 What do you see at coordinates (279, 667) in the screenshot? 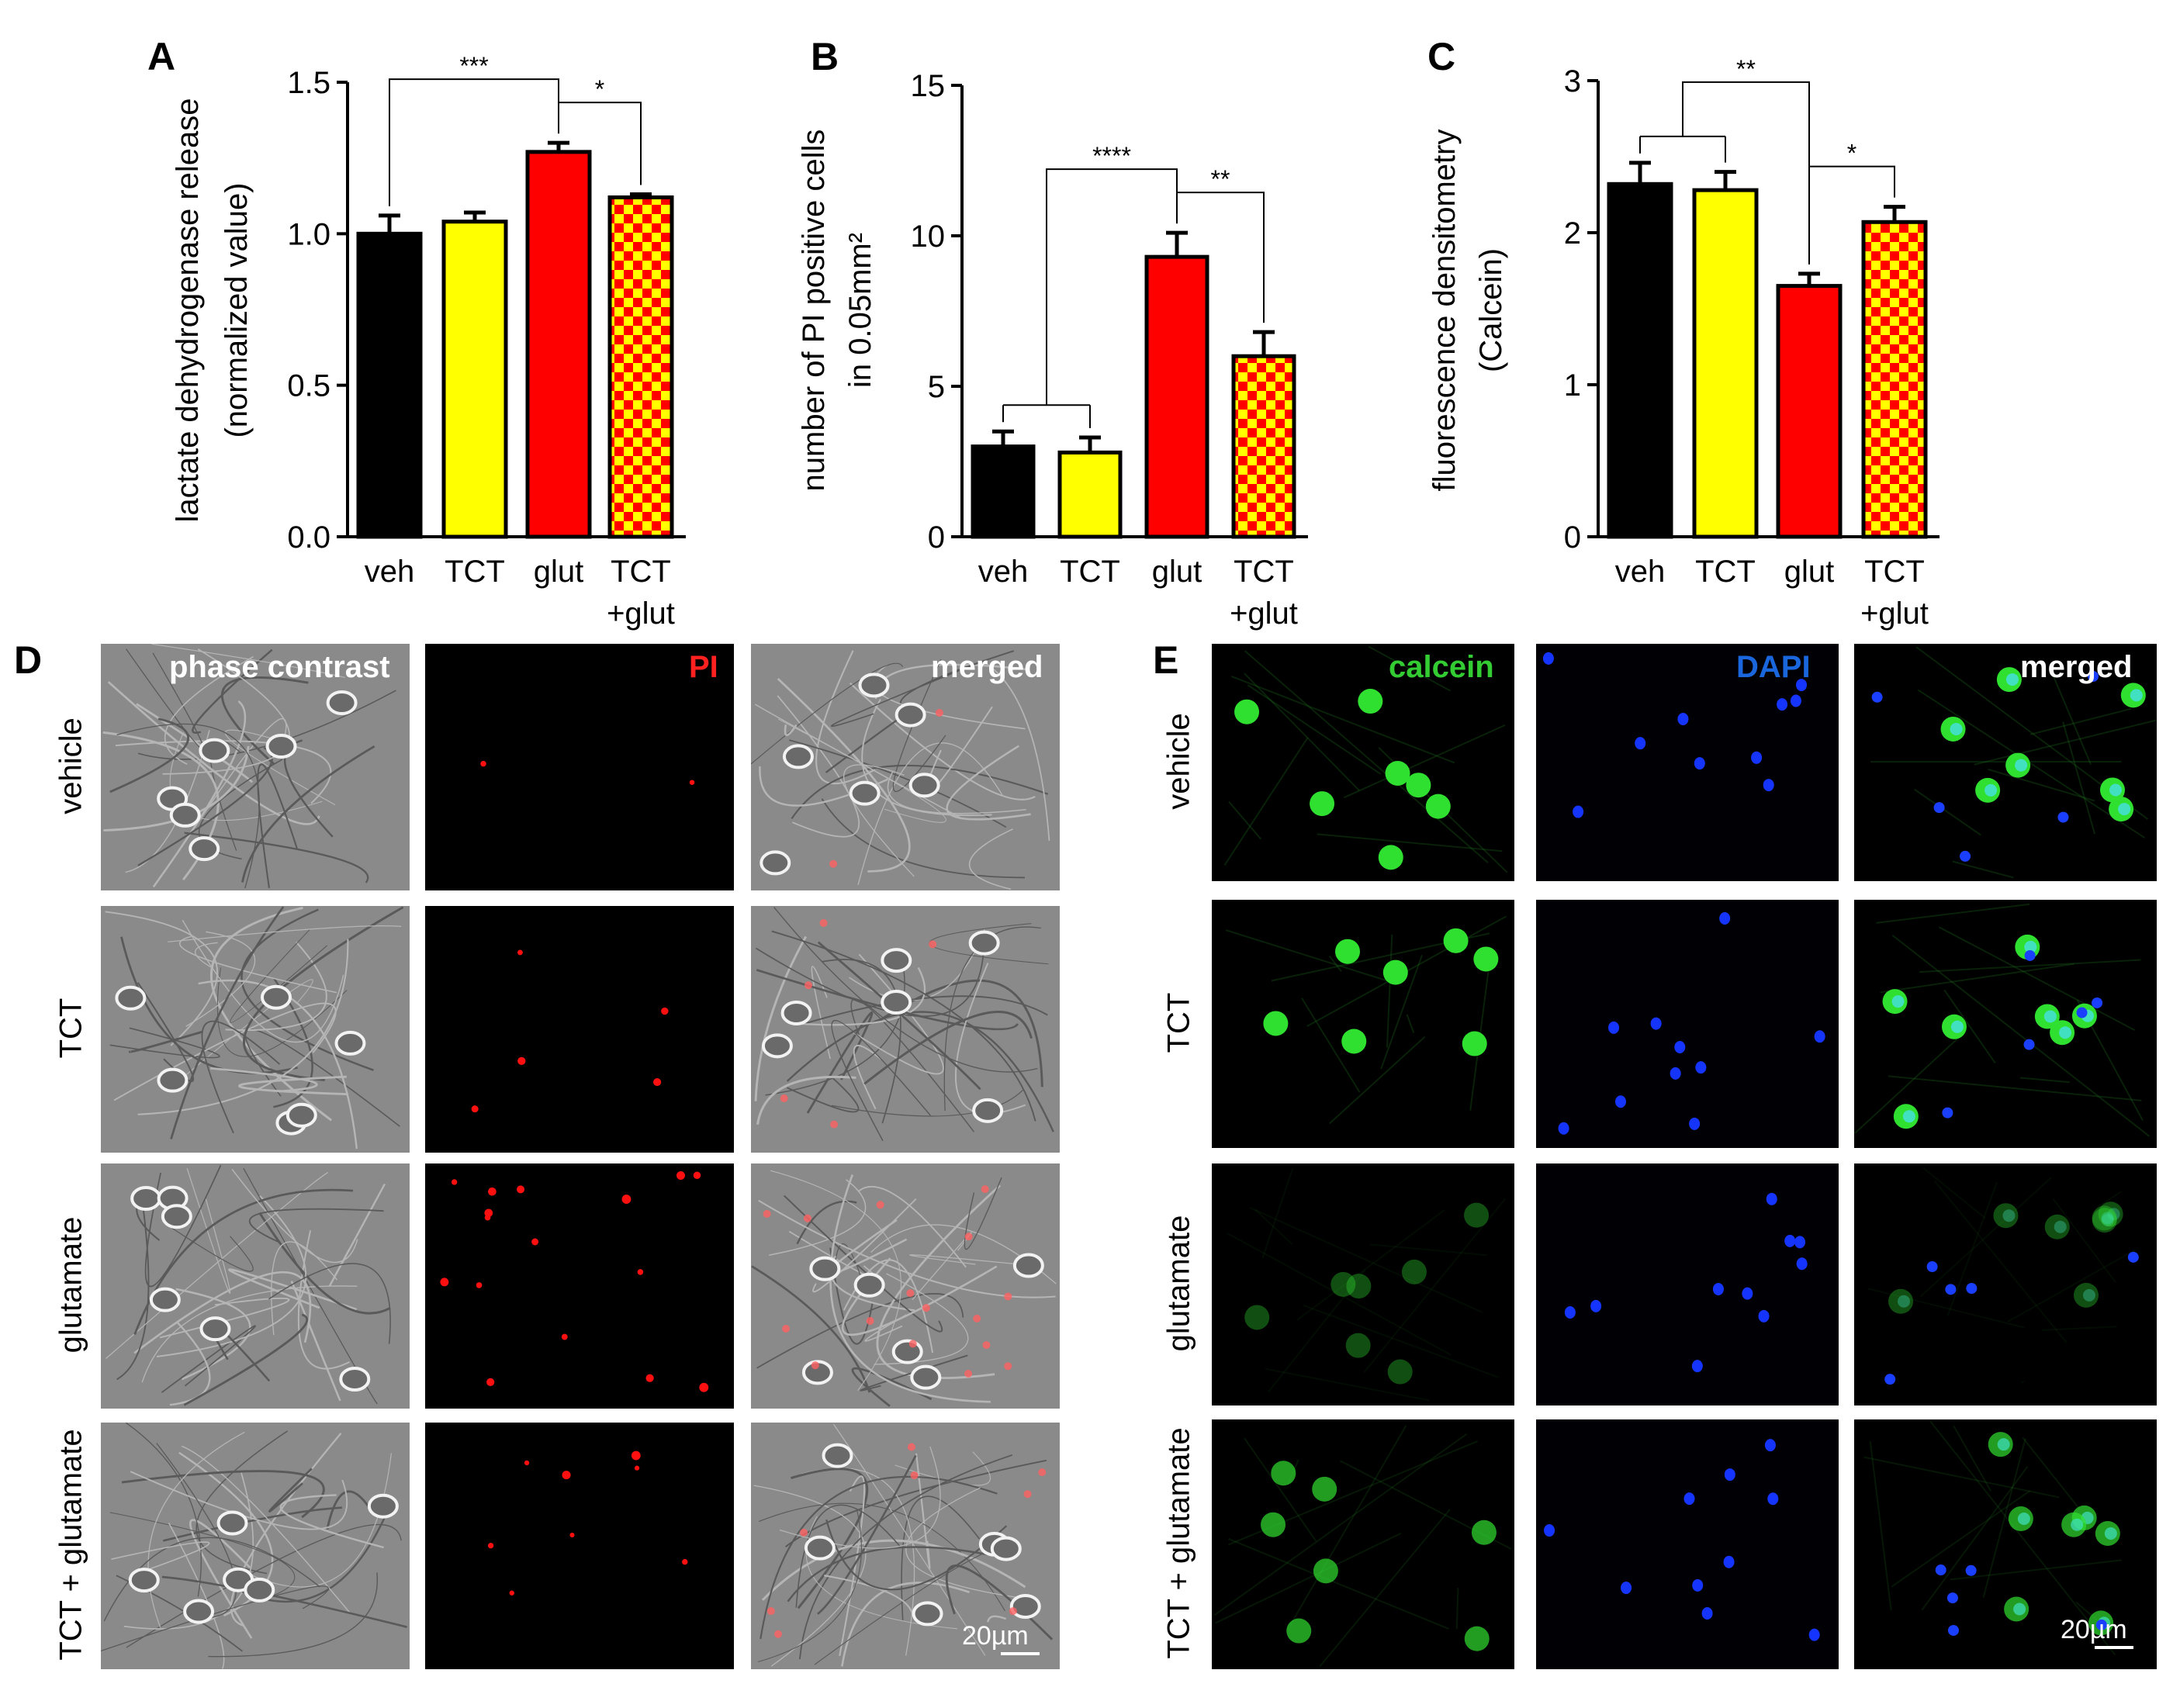
I see `column-label-phase-contrast: phase contrast` at bounding box center [279, 667].